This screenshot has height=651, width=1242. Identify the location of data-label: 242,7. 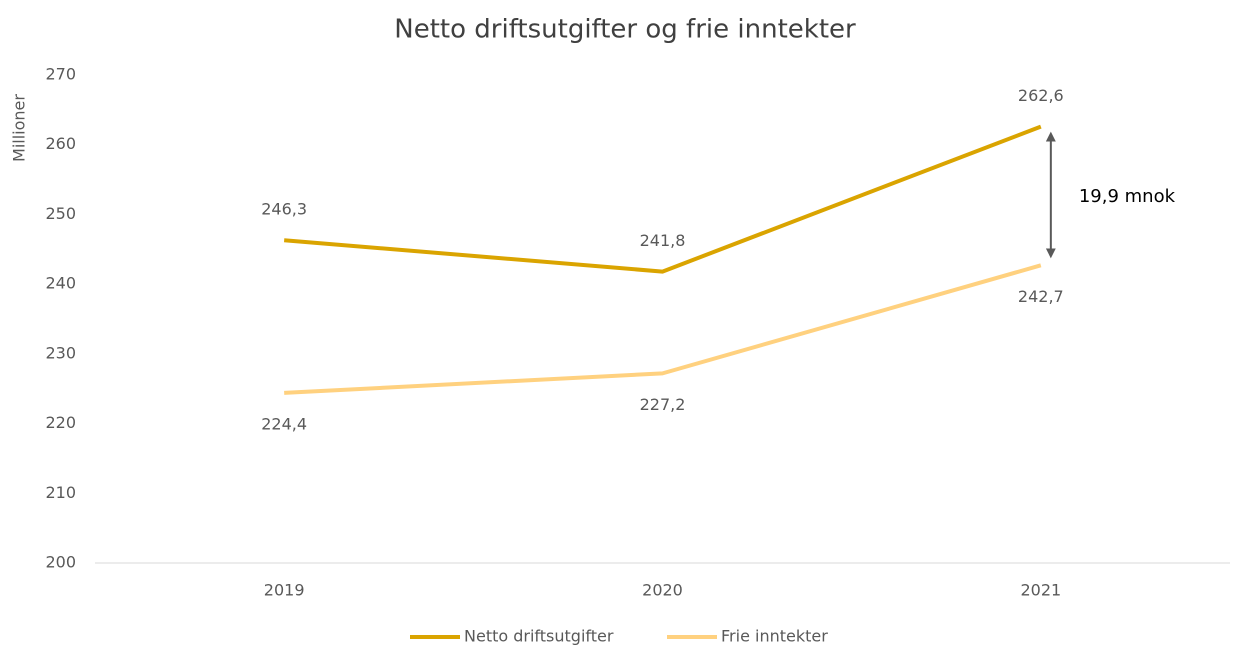
(1041, 296).